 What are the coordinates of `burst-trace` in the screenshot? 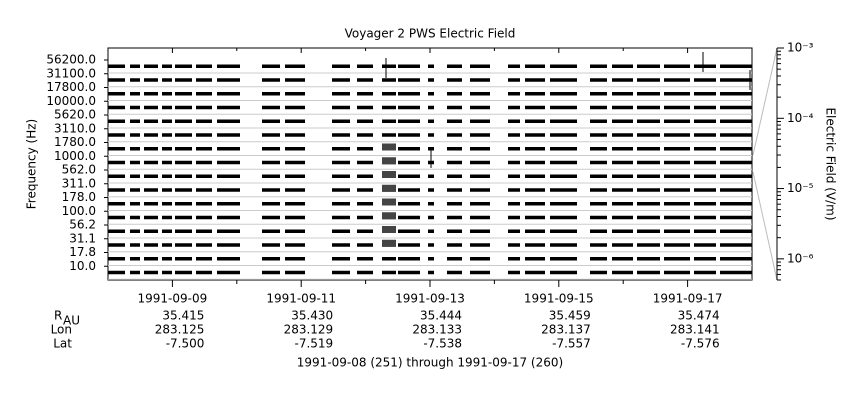 It's located at (389, 243).